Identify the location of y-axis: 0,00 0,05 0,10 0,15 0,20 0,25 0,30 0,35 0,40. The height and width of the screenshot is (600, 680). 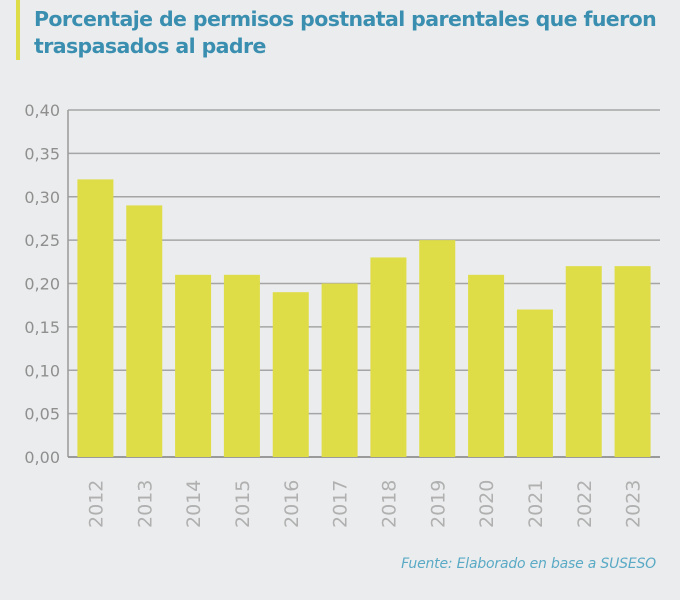
(46, 284).